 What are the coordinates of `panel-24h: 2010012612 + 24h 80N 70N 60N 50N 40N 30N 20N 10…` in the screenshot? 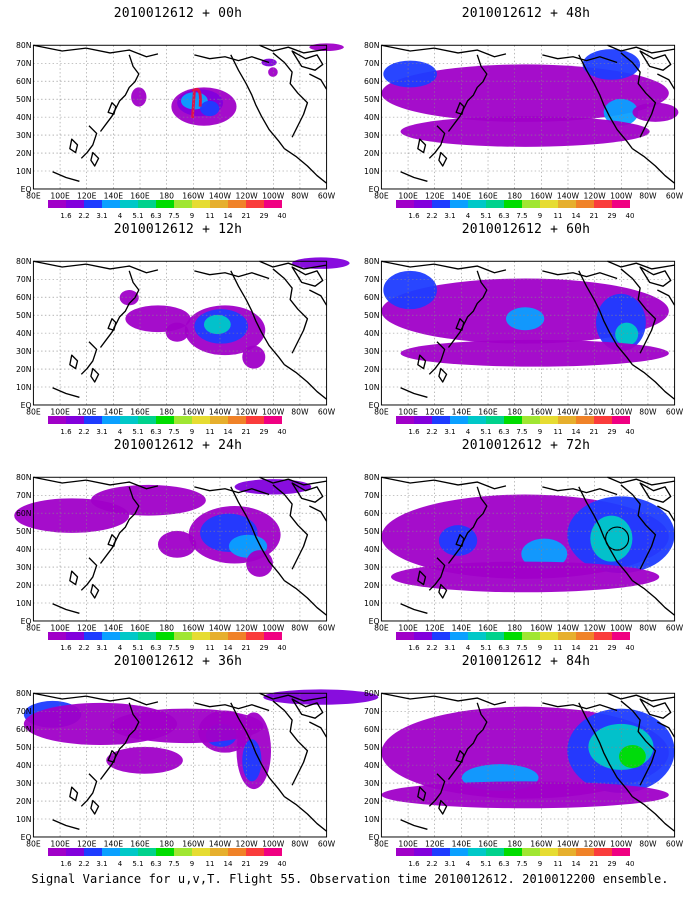 It's located at (178, 545).